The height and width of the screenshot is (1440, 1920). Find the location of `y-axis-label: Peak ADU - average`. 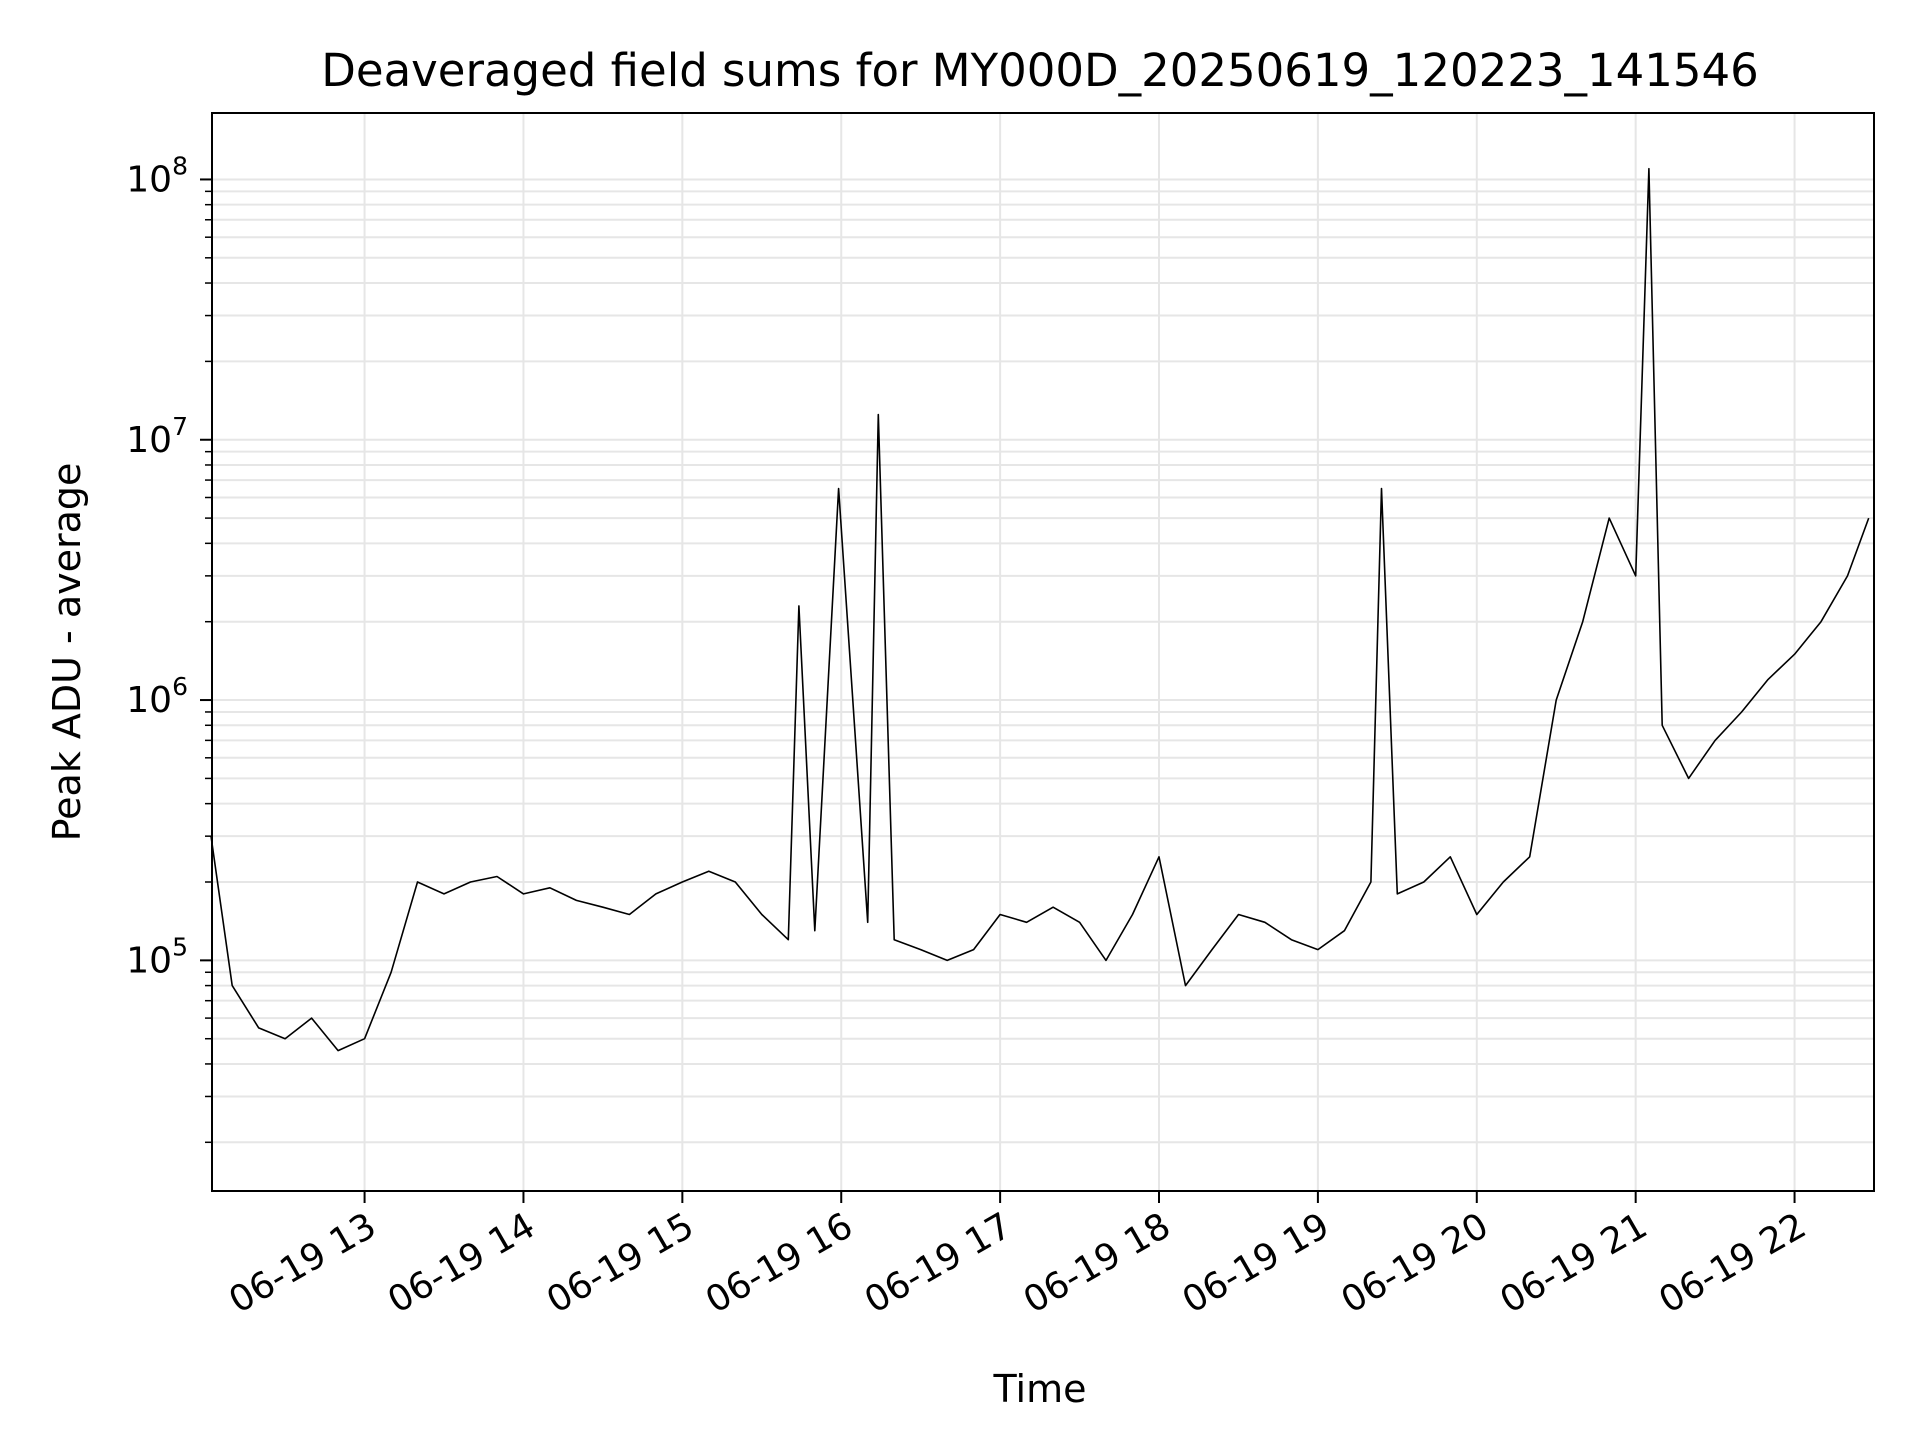

y-axis-label: Peak ADU - average is located at coordinates (67, 652).